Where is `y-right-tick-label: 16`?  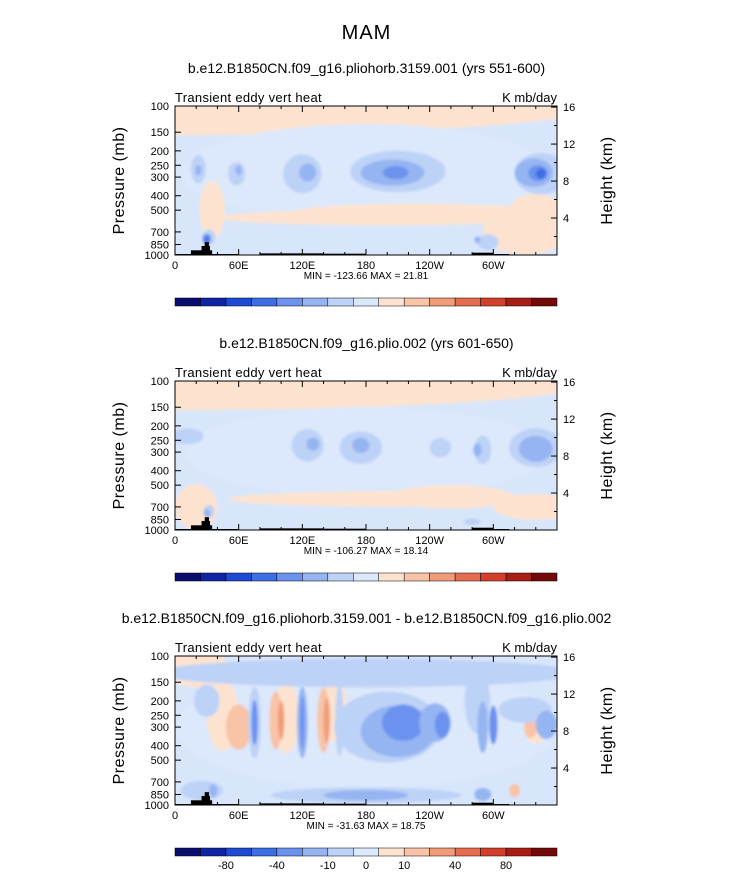
y-right-tick-label: 16 is located at coordinates (569, 108).